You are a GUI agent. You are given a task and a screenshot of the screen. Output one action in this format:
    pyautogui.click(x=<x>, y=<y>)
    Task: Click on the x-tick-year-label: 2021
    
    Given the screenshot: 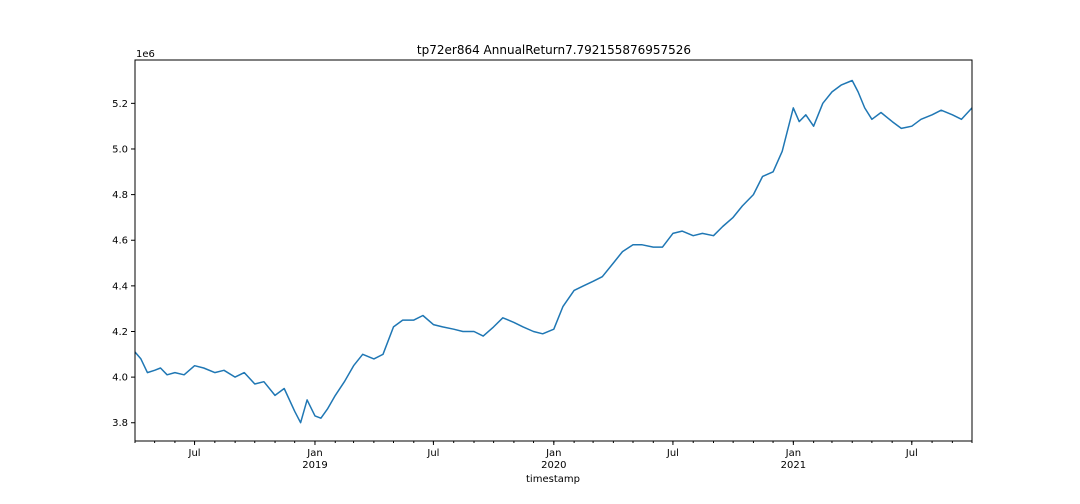 What is the action you would take?
    pyautogui.click(x=793, y=465)
    